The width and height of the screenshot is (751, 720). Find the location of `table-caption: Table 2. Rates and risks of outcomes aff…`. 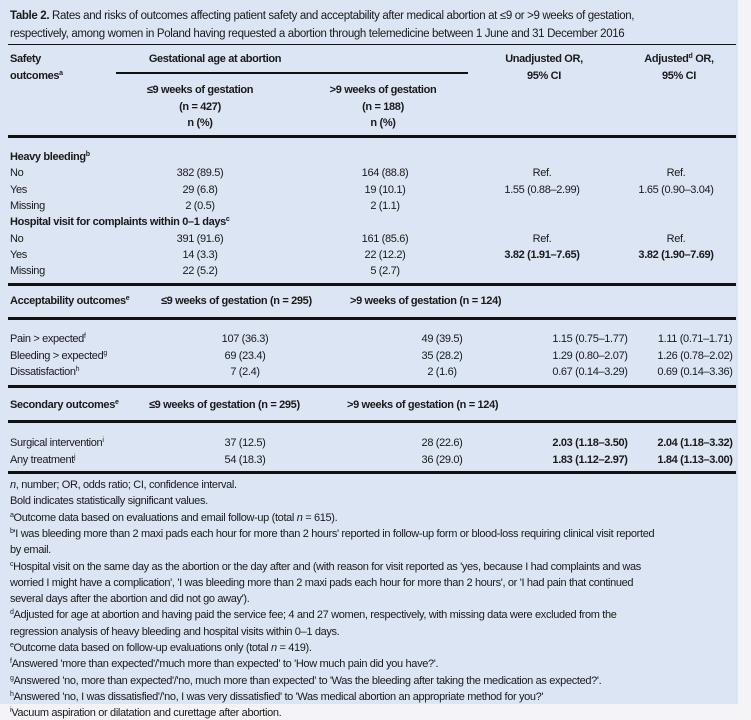

table-caption: Table 2. Rates and risks of outcomes aff… is located at coordinates (322, 16).